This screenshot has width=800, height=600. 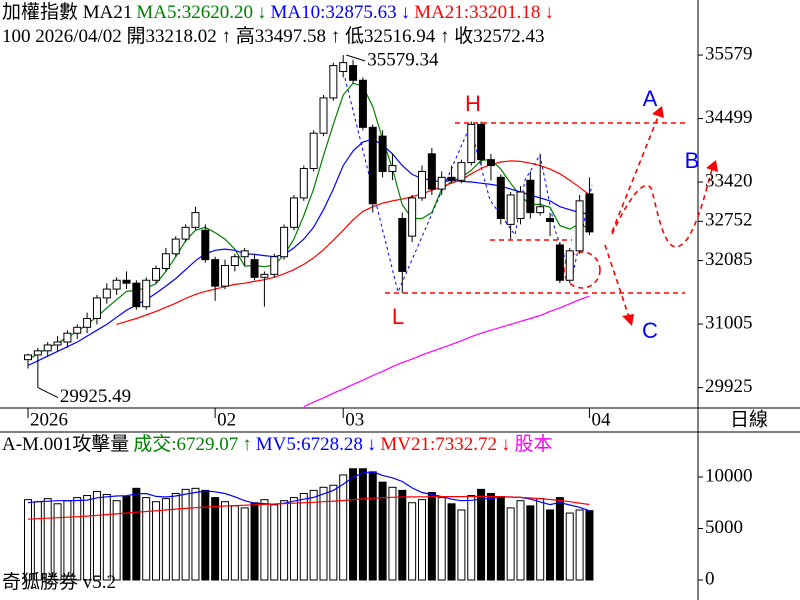 I want to click on pattern-label: A, so click(x=650, y=98).